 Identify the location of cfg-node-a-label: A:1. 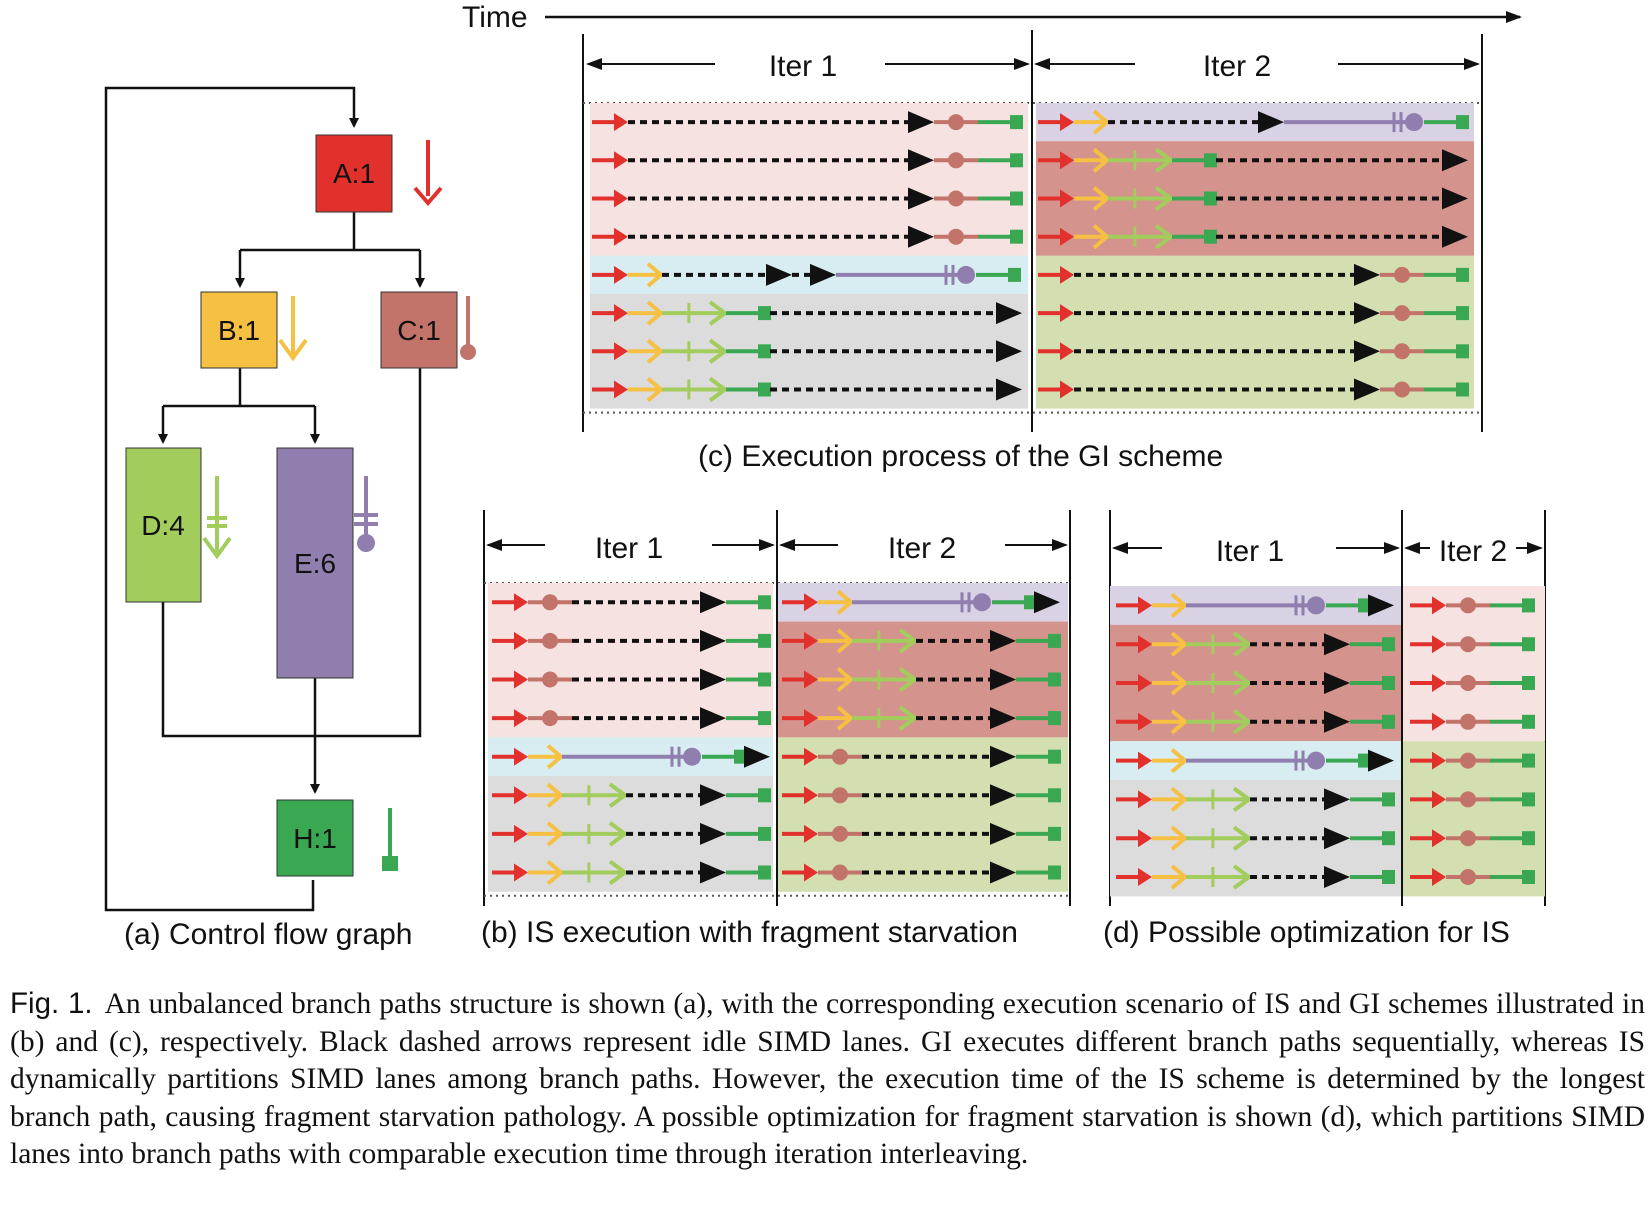
(354, 173).